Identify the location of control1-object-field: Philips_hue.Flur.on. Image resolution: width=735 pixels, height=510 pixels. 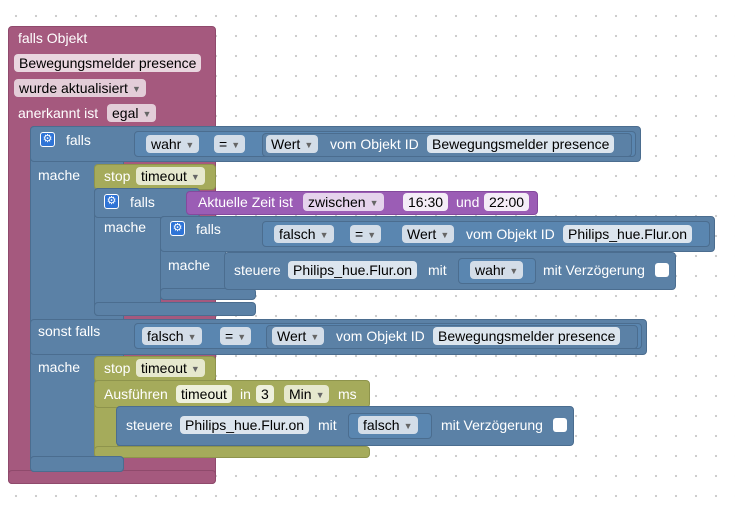
(353, 270).